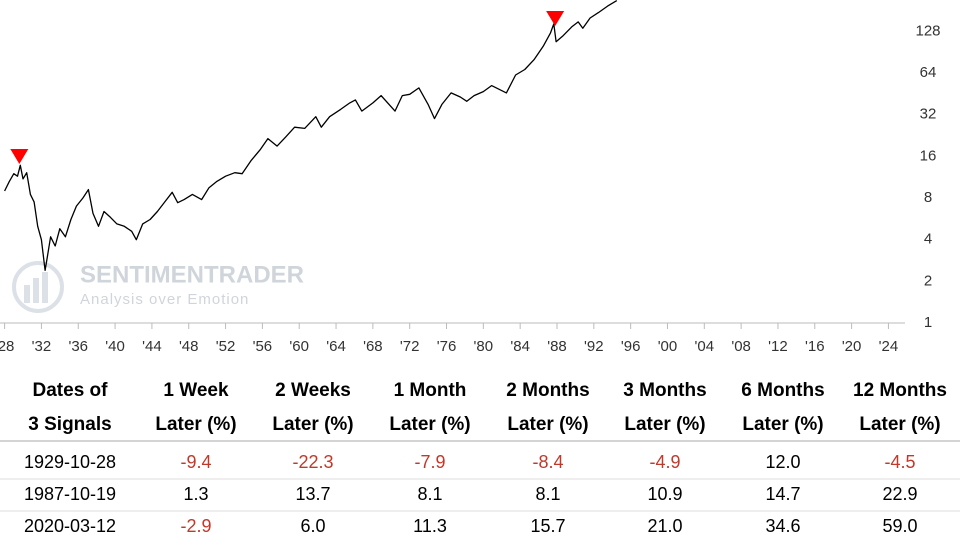 The image size is (960, 540). I want to click on cell-value: 10.9, so click(664, 494).